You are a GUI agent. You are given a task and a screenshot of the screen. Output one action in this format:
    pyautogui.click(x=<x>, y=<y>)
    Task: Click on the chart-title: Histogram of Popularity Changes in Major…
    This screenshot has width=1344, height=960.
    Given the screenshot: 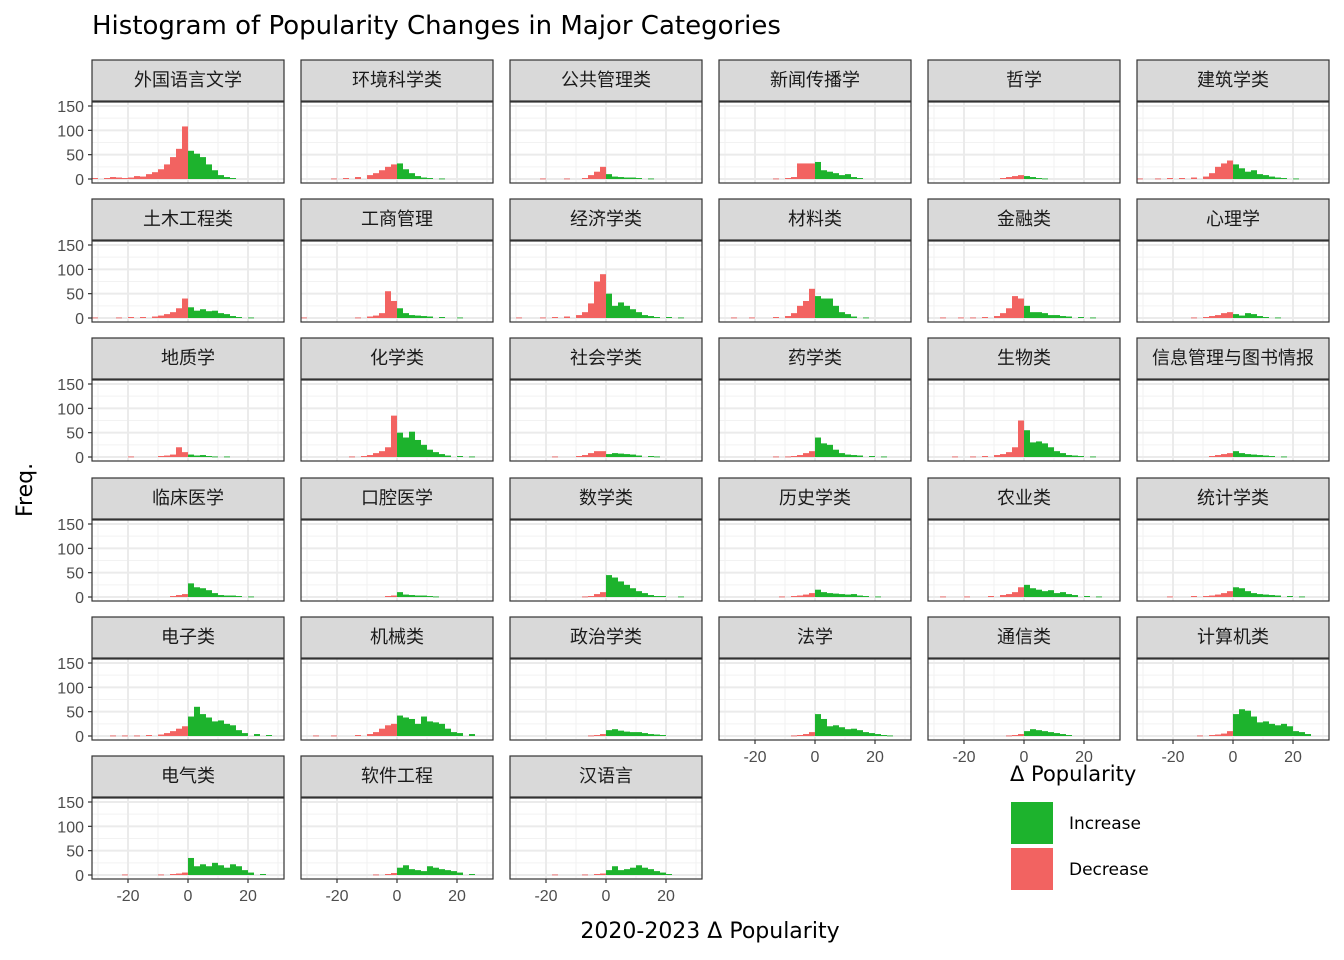 What is the action you would take?
    pyautogui.click(x=436, y=26)
    